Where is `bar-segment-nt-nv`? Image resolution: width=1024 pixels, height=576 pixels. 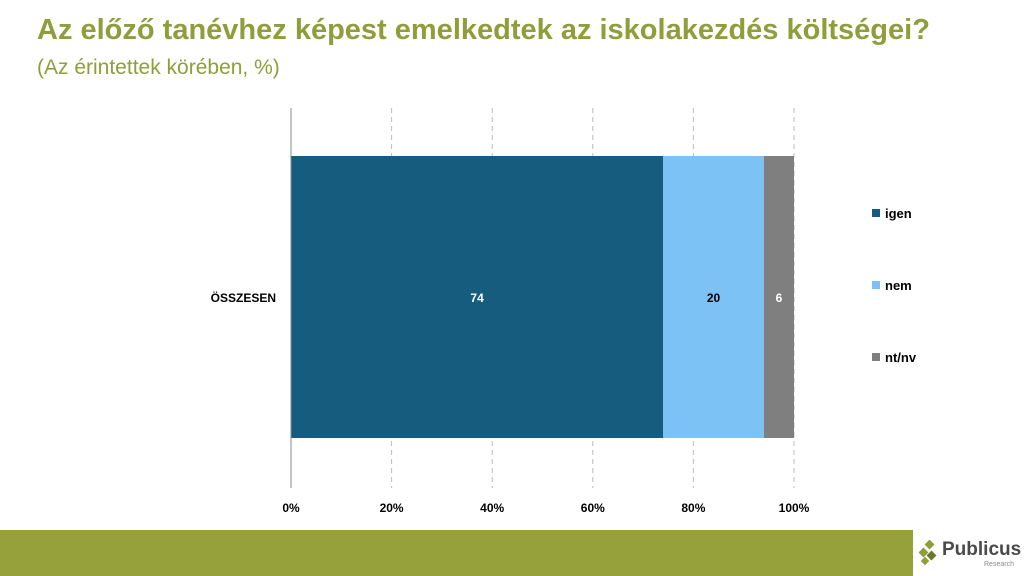
bar-segment-nt-nv is located at coordinates (778, 297).